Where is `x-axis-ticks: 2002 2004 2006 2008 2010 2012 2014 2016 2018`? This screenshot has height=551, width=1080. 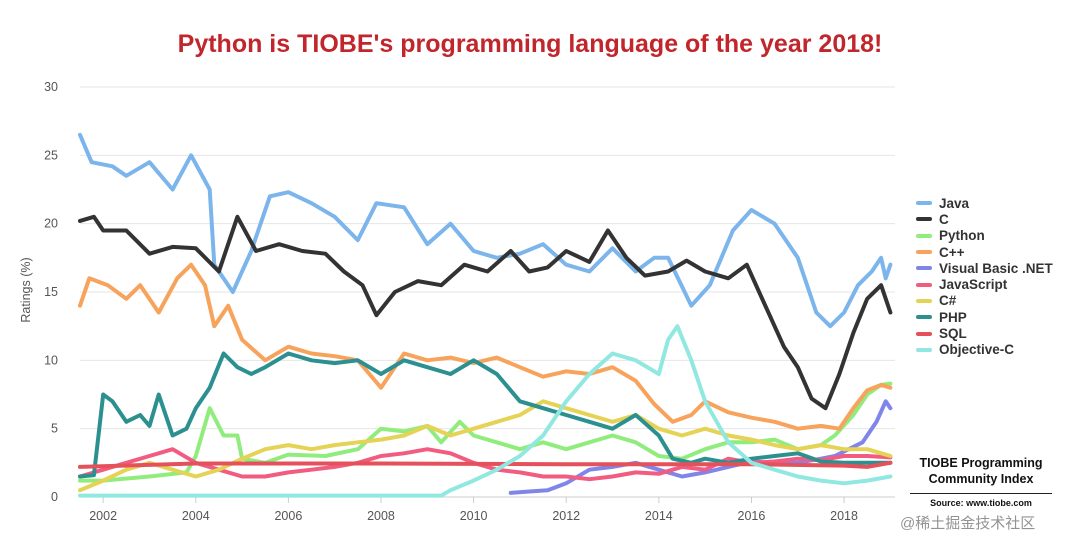 x-axis-ticks: 2002 2004 2006 2008 2010 2012 2014 2016 2018 is located at coordinates (473, 510).